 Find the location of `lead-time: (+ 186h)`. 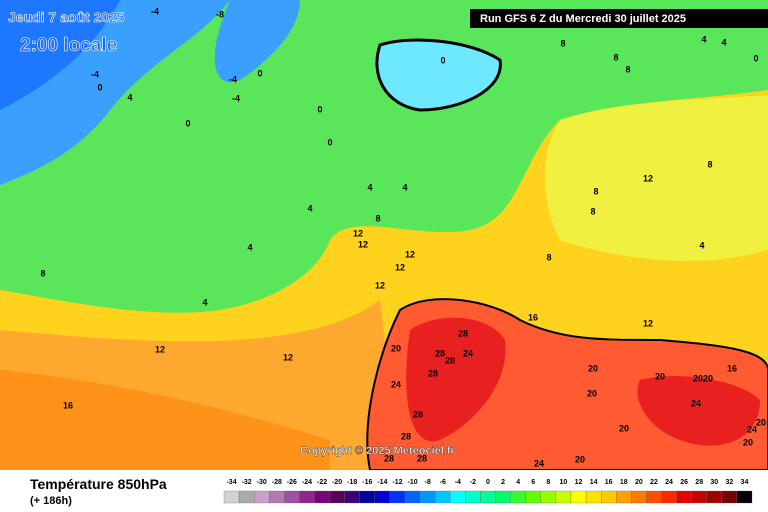

lead-time: (+ 186h) is located at coordinates (51, 501).